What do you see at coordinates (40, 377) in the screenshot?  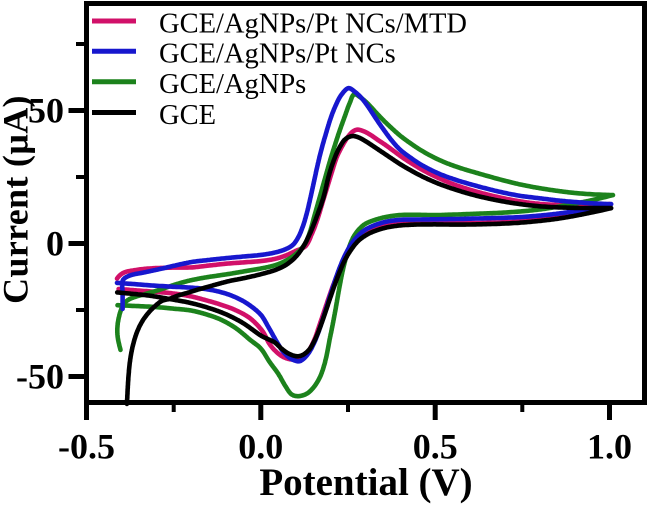 I see `svg-text: -50` at bounding box center [40, 377].